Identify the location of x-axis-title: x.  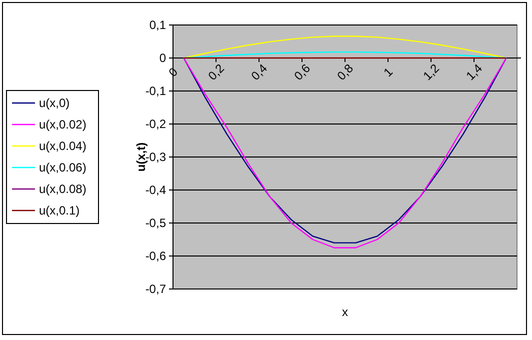
(345, 312).